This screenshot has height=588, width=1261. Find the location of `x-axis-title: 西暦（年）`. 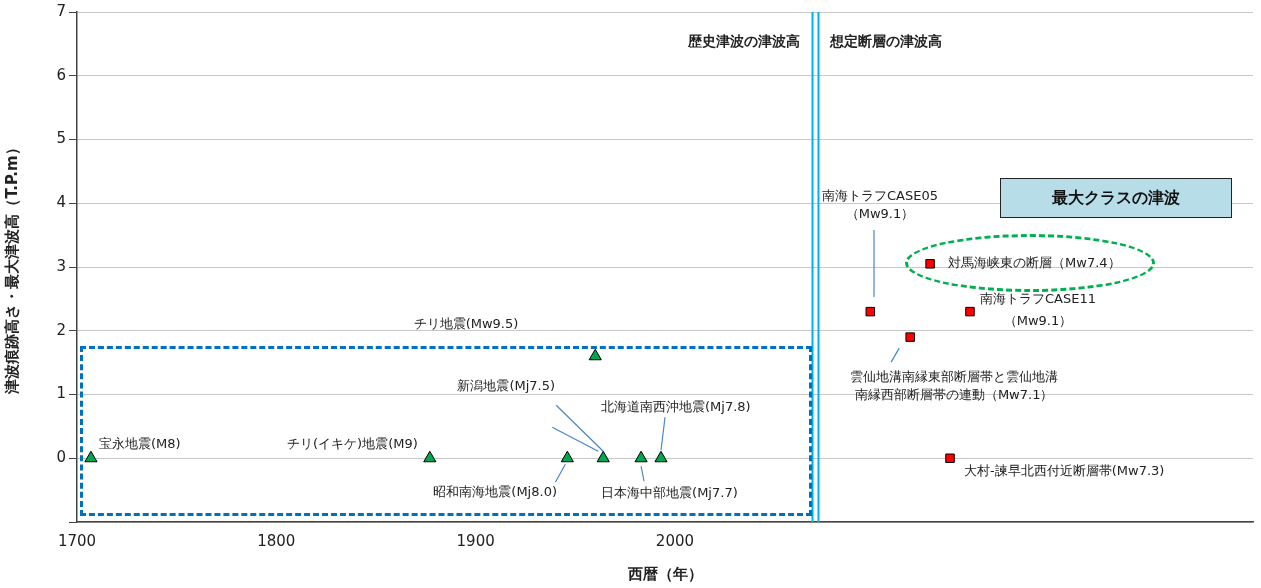

x-axis-title: 西暦（年） is located at coordinates (664, 573).